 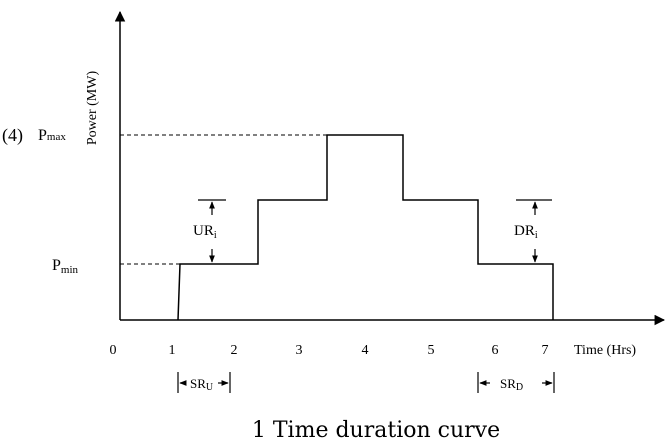 What do you see at coordinates (92, 108) in the screenshot?
I see `y-axis-label: Power (MW)` at bounding box center [92, 108].